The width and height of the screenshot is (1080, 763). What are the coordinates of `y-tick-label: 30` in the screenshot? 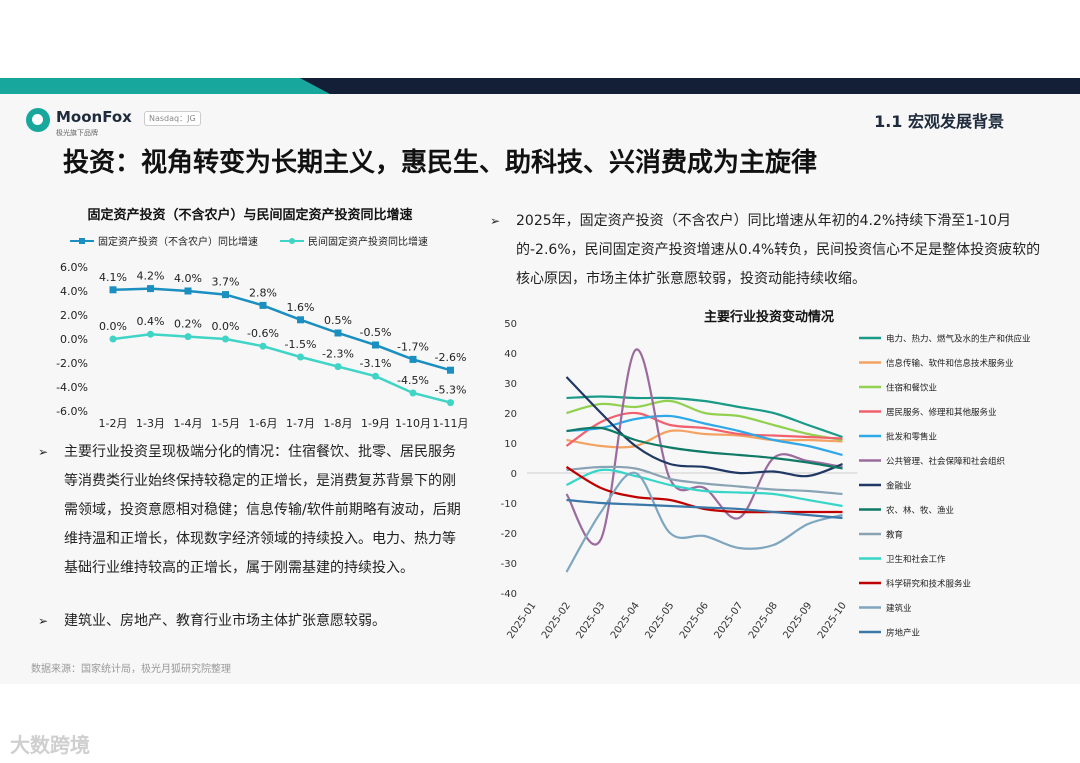 It's located at (510, 384).